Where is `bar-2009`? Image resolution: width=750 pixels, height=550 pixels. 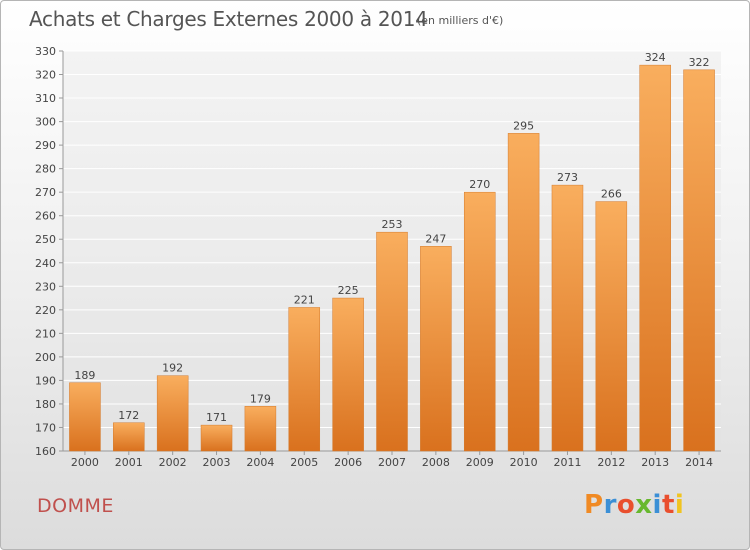
bar-2009 is located at coordinates (479, 321).